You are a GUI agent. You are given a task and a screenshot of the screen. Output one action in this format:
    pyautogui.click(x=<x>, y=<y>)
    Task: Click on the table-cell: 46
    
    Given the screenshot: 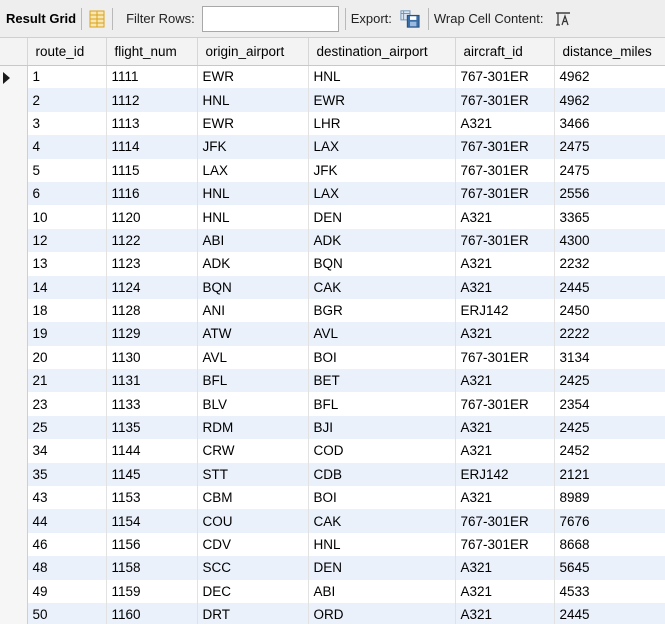 What is the action you would take?
    pyautogui.click(x=67, y=544)
    